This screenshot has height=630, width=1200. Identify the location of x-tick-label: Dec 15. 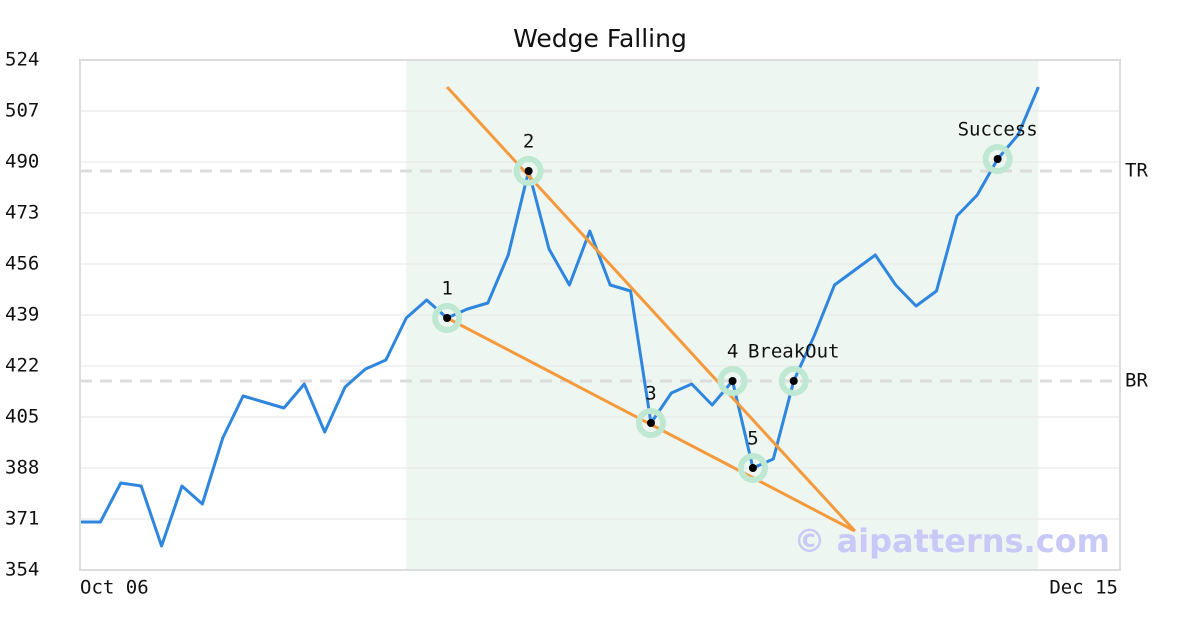
(1083, 588).